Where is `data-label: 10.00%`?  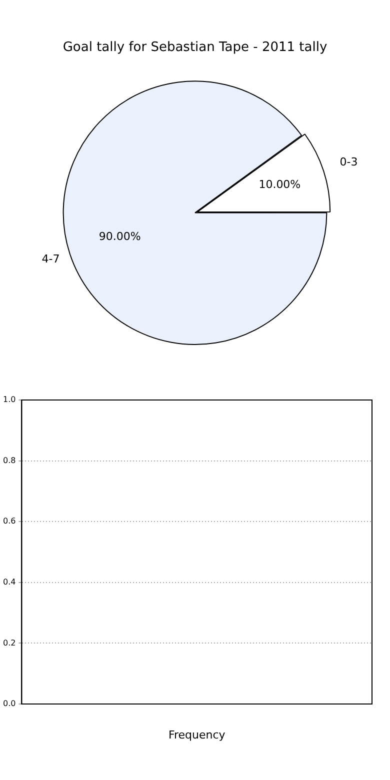 data-label: 10.00% is located at coordinates (279, 185).